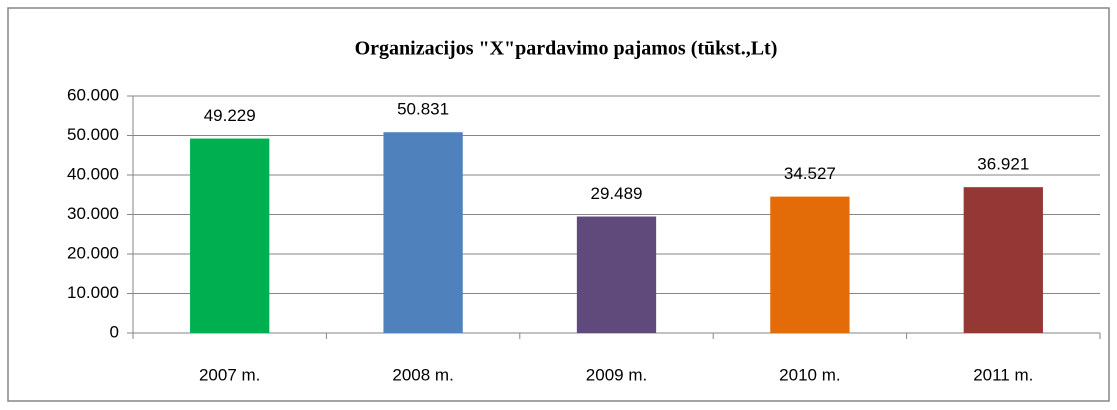 This screenshot has height=410, width=1117. What do you see at coordinates (423, 109) in the screenshot?
I see `data-label: 50.831` at bounding box center [423, 109].